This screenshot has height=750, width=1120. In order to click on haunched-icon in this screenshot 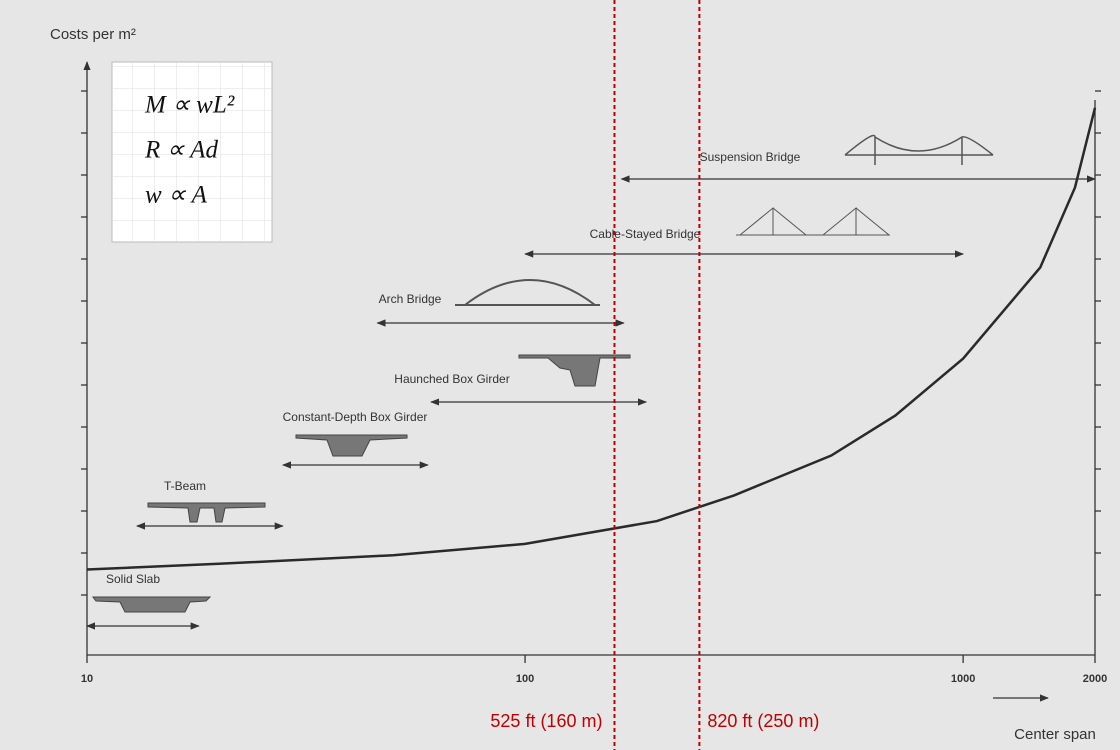, I will do `click(574, 370)`.